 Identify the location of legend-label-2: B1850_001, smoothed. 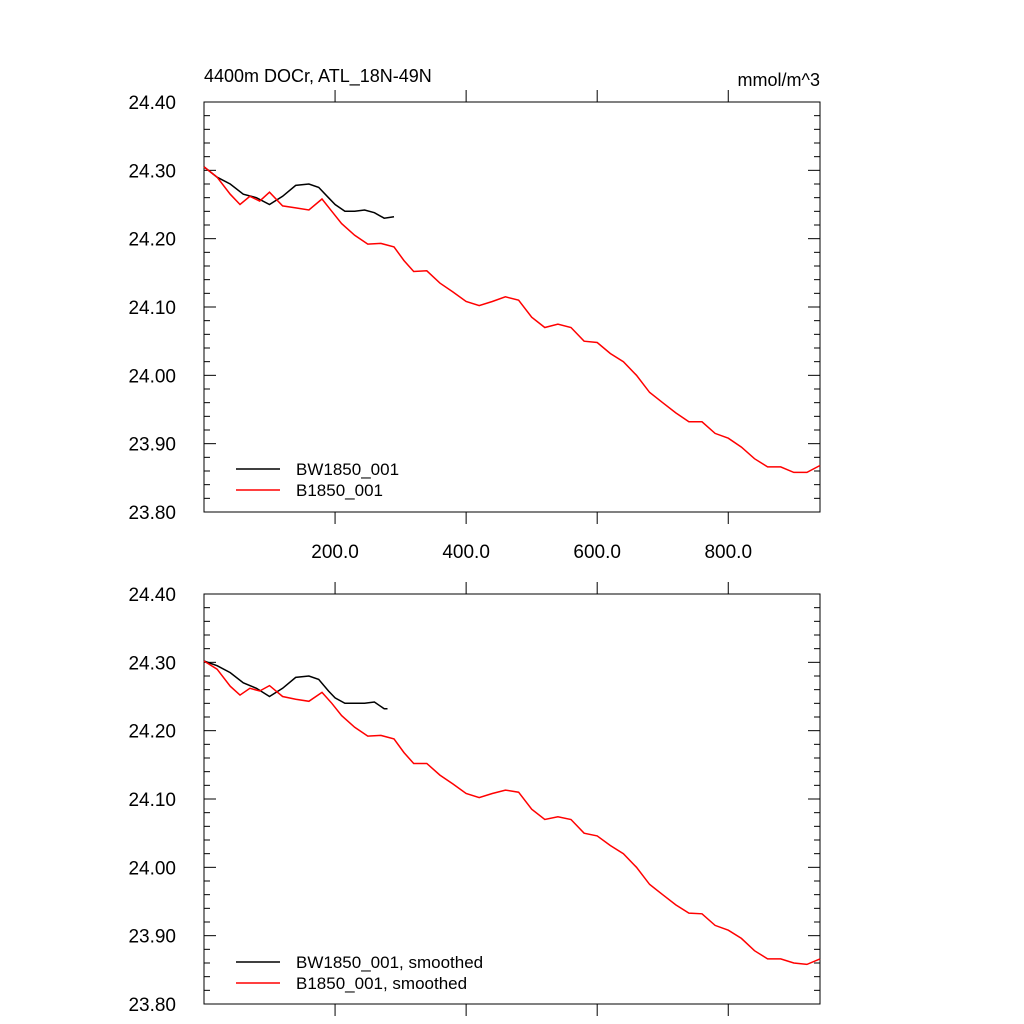
(381, 983).